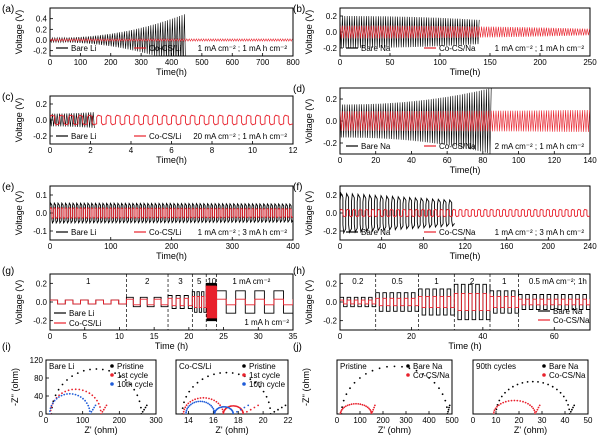 Image resolution: width=600 pixels, height=442 pixels. What do you see at coordinates (133, 375) in the screenshot?
I see `legend-label: 1st cycle` at bounding box center [133, 375].